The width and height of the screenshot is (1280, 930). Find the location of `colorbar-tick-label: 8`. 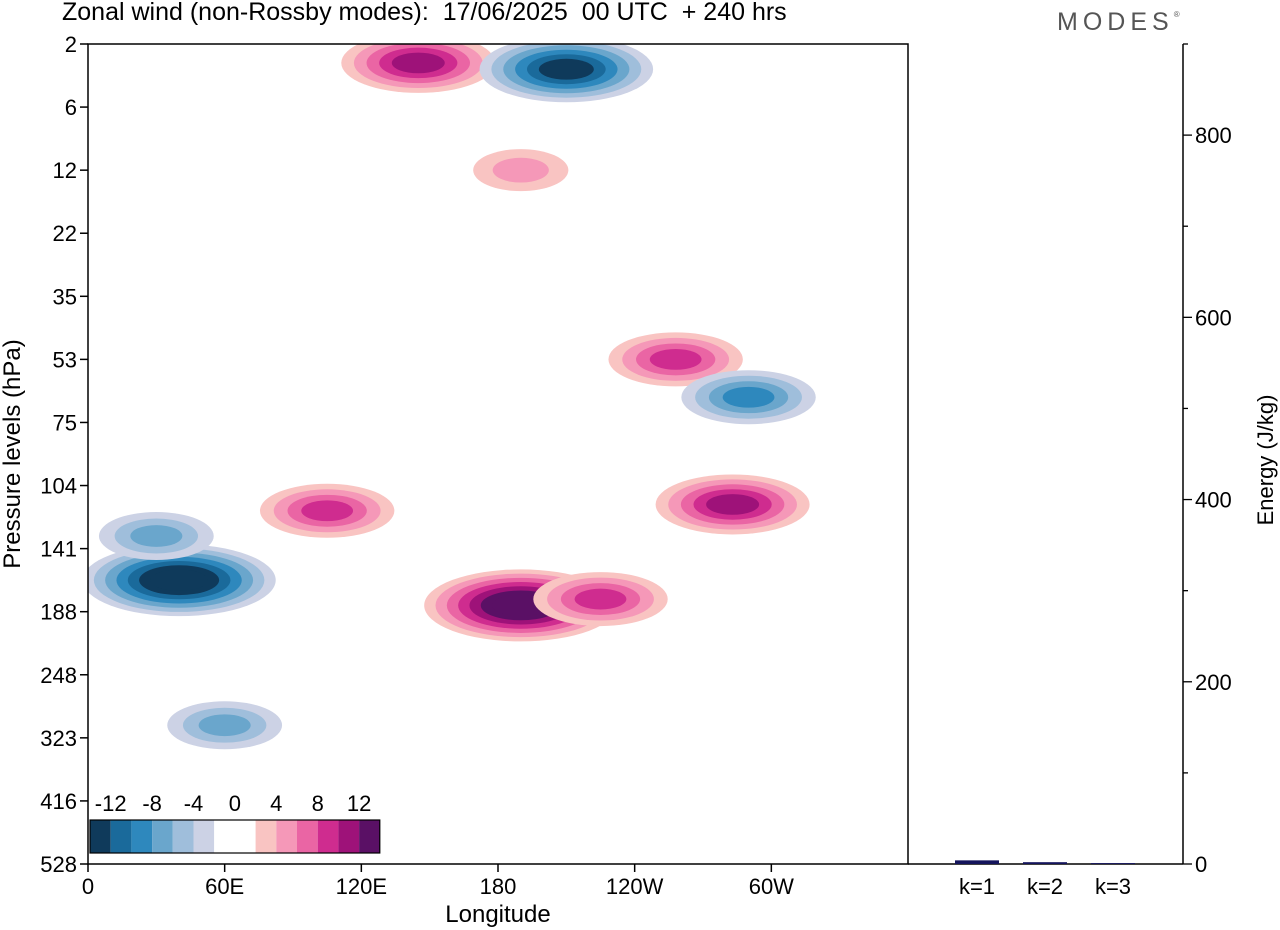

colorbar-tick-label: 8 is located at coordinates (318, 803).